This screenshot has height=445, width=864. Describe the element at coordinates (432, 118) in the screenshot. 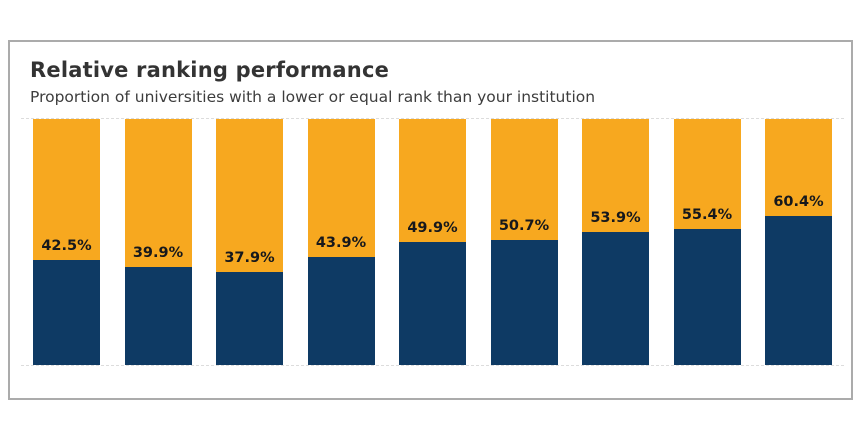

I see `gridline-100pct` at that location.